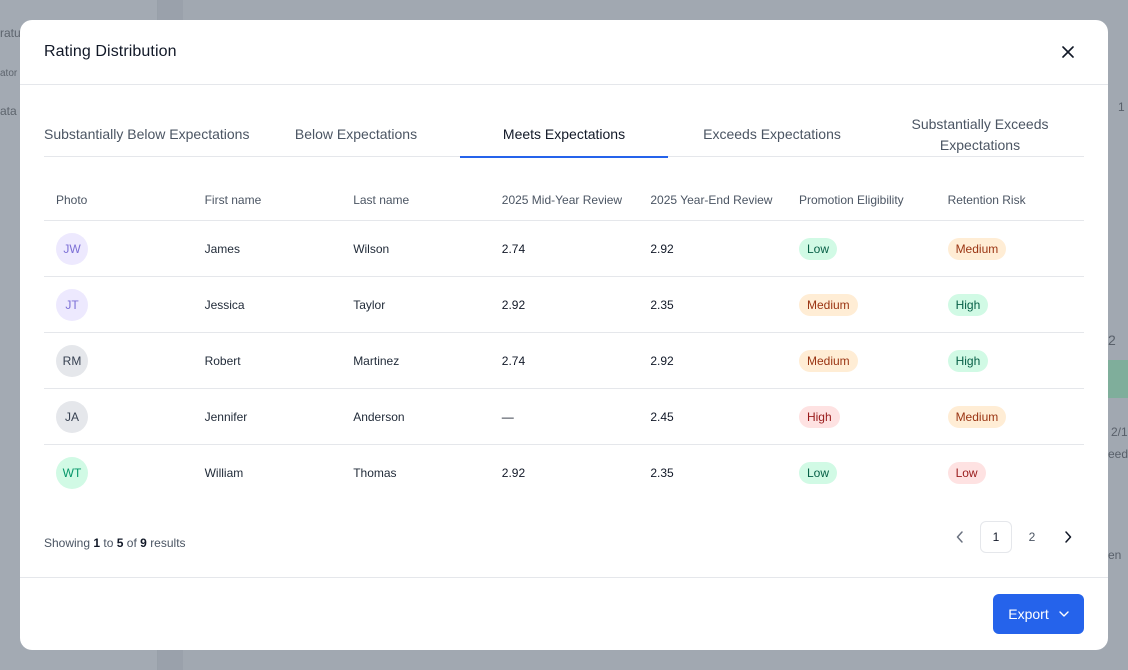 This screenshot has width=1128, height=670. Describe the element at coordinates (564, 305) in the screenshot. I see `table-row: JT Jessica Taylor 2.92 2.35 Medium High` at that location.